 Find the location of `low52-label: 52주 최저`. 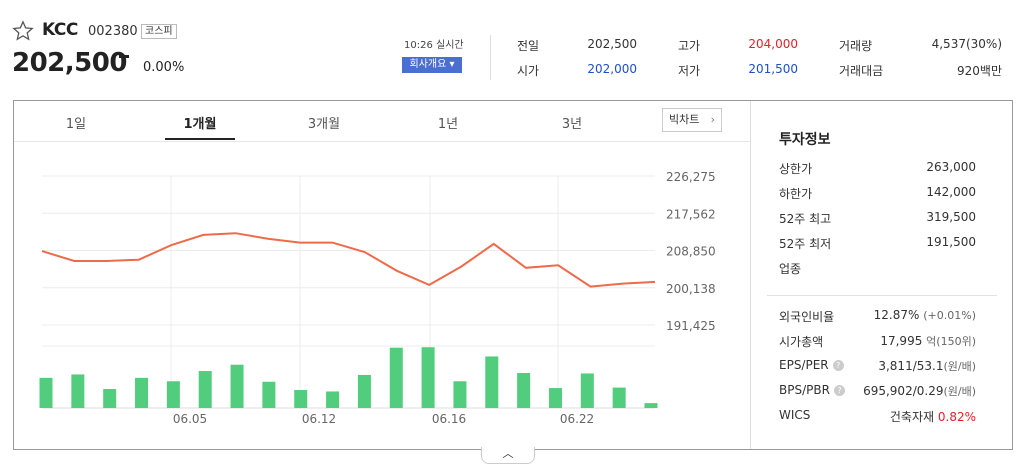

low52-label: 52주 최저 is located at coordinates (805, 244).